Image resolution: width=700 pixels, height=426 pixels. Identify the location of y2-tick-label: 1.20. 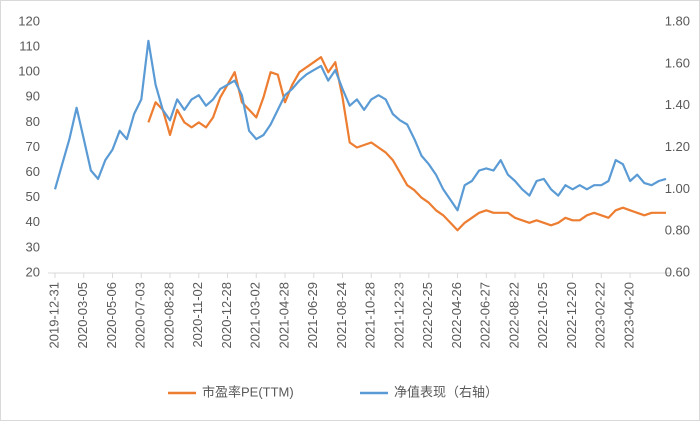
(677, 146).